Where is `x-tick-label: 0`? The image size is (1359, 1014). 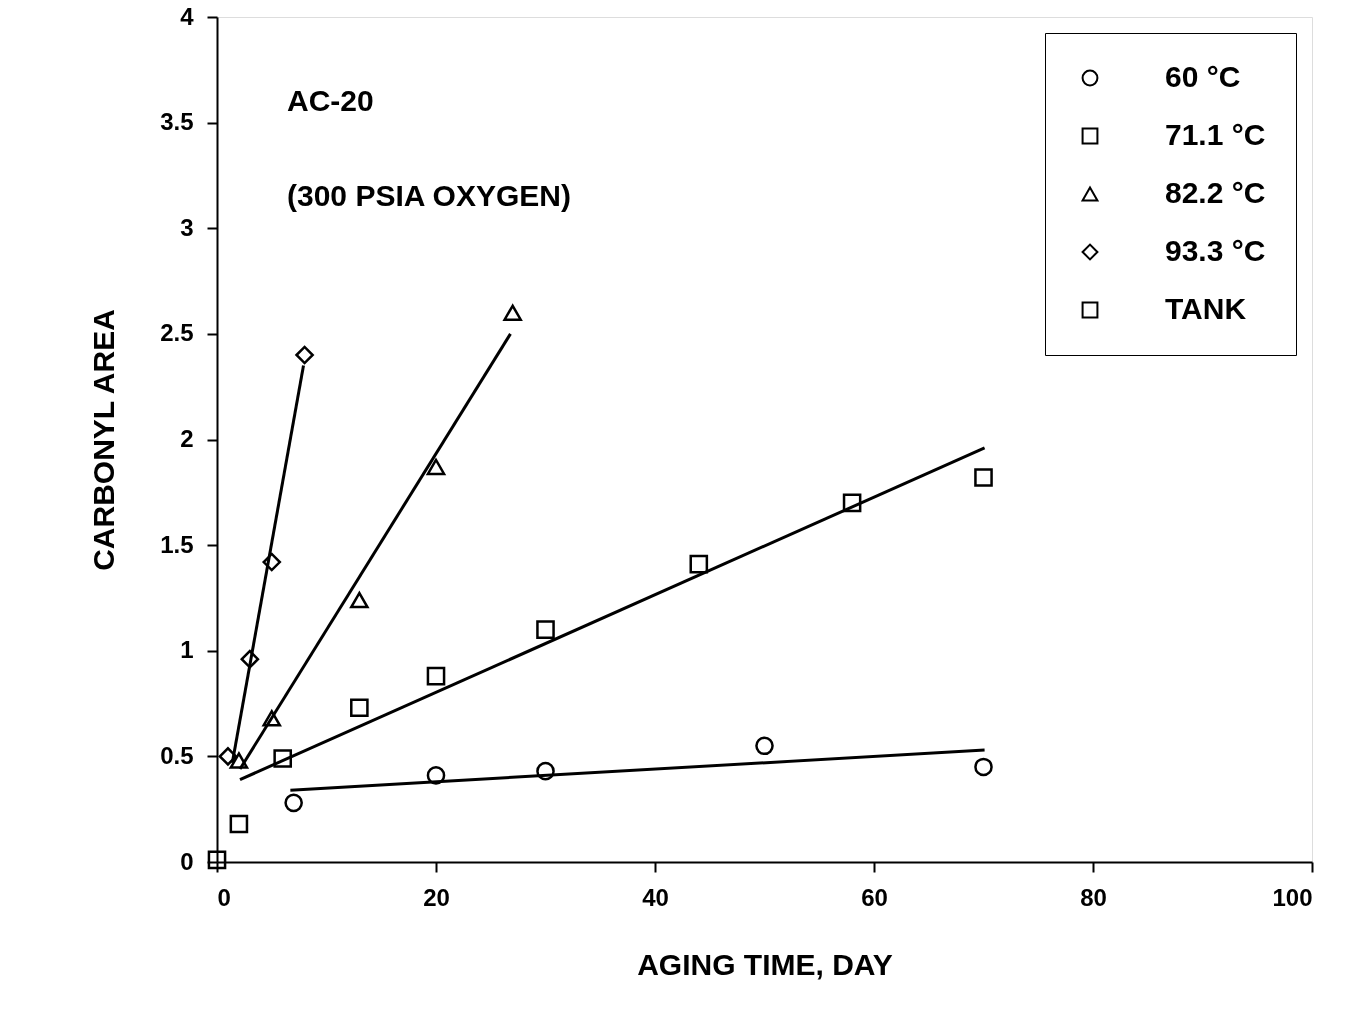 x-tick-label: 0 is located at coordinates (224, 897).